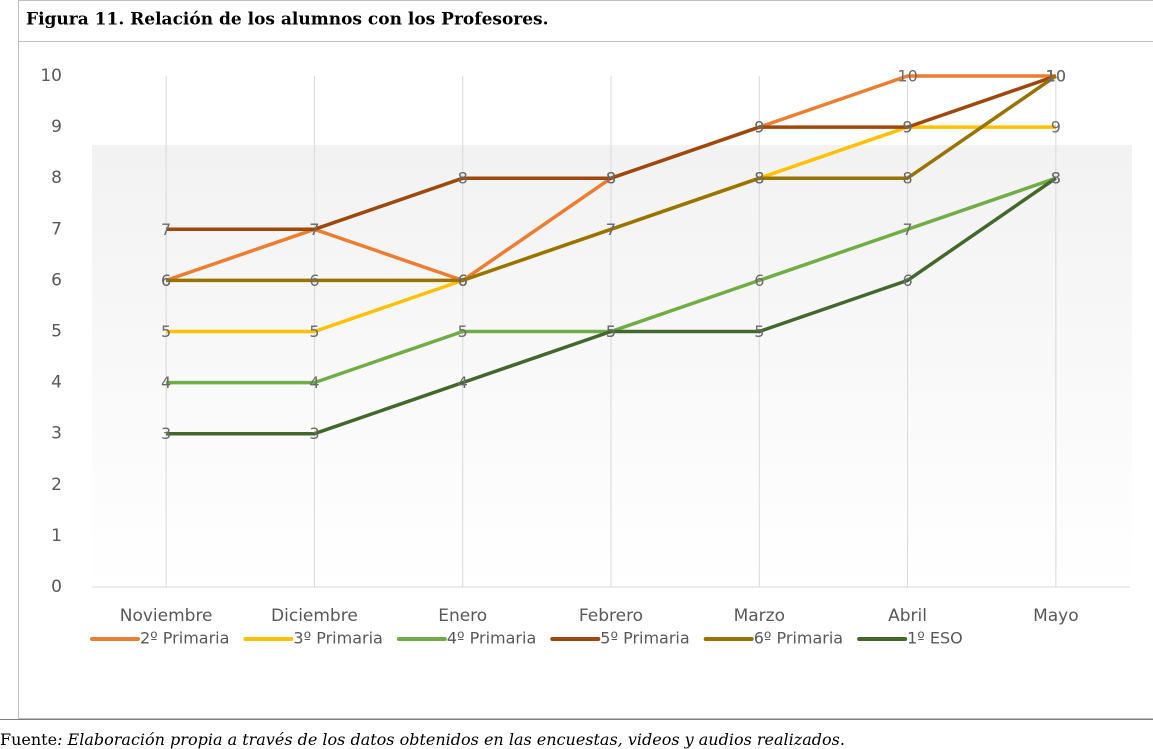  I want to click on y-tick-label: 8, so click(56, 178).